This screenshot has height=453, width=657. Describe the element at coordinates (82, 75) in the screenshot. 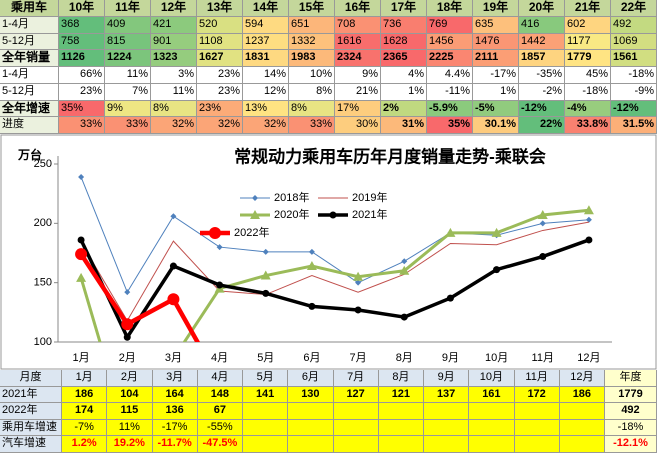

I see `data-cell: 66%` at that location.